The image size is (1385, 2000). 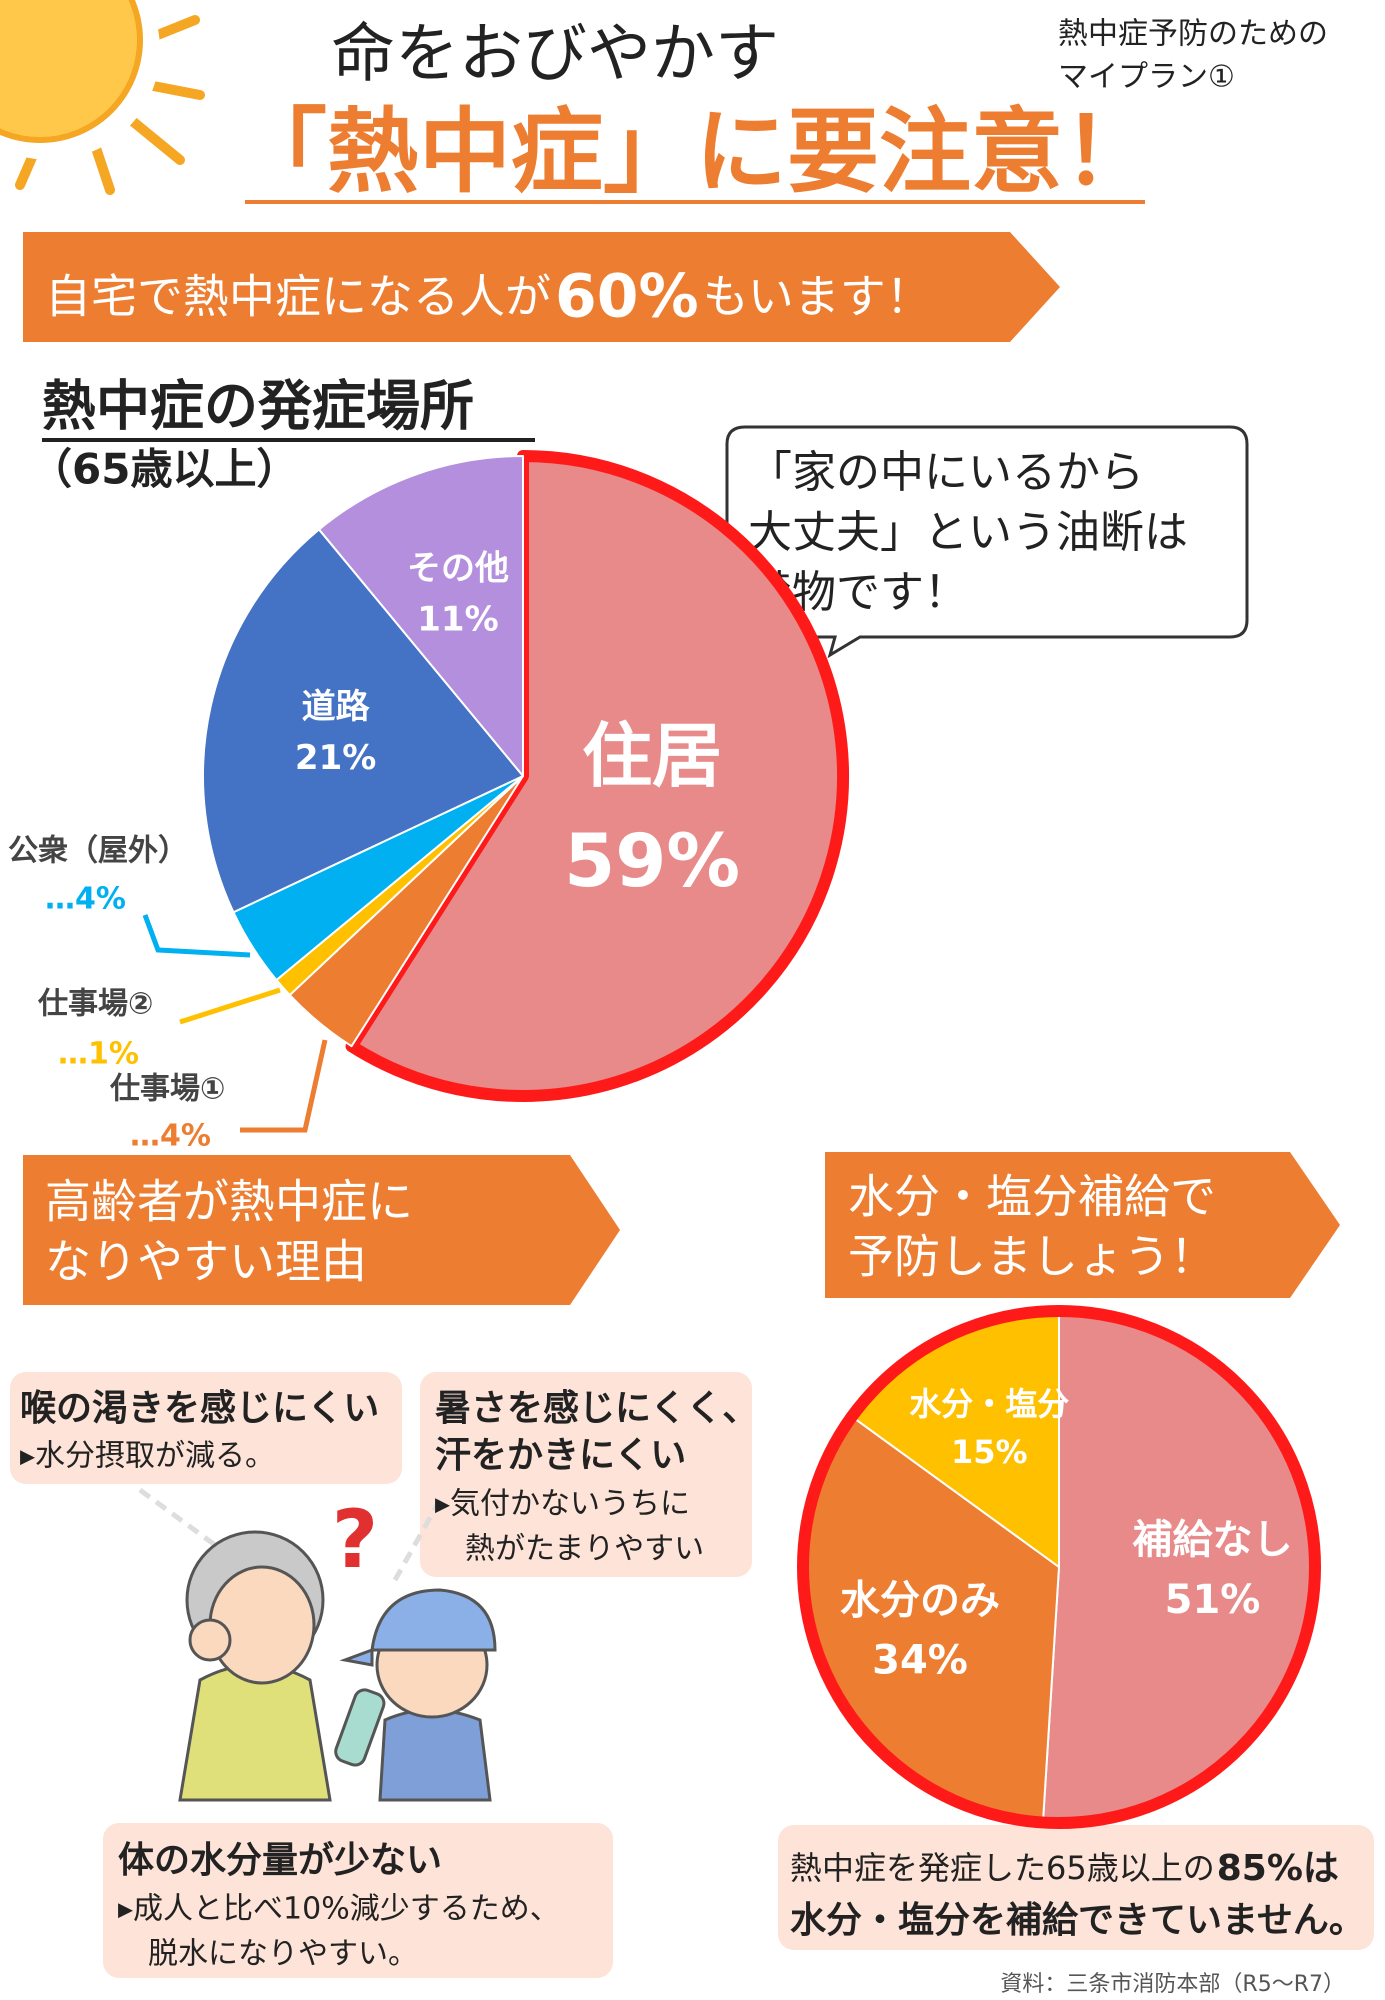 What do you see at coordinates (1146, 77) in the screenshot?
I see `plan-label: マイプラン①` at bounding box center [1146, 77].